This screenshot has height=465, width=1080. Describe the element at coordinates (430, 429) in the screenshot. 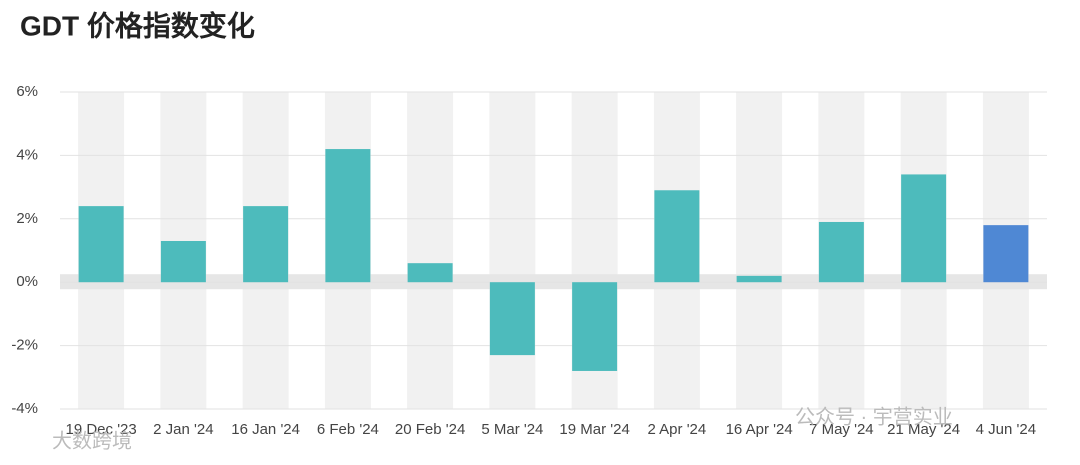

I see `x-tick-label: 20 Feb '24` at that location.